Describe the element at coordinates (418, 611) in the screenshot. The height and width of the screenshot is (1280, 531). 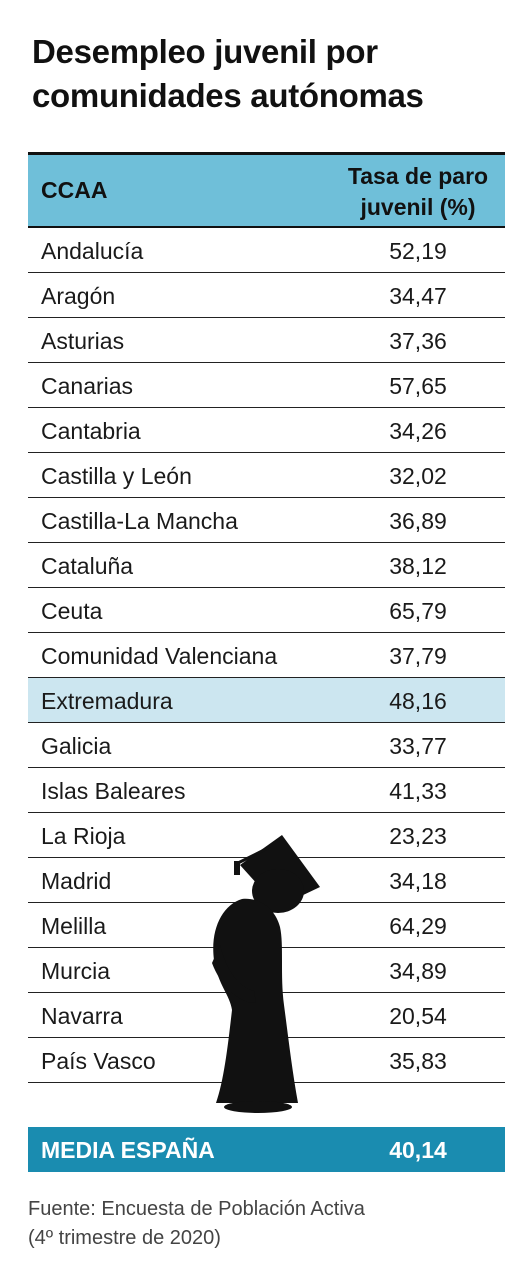
I see `row-tasa-value: 65,79` at that location.